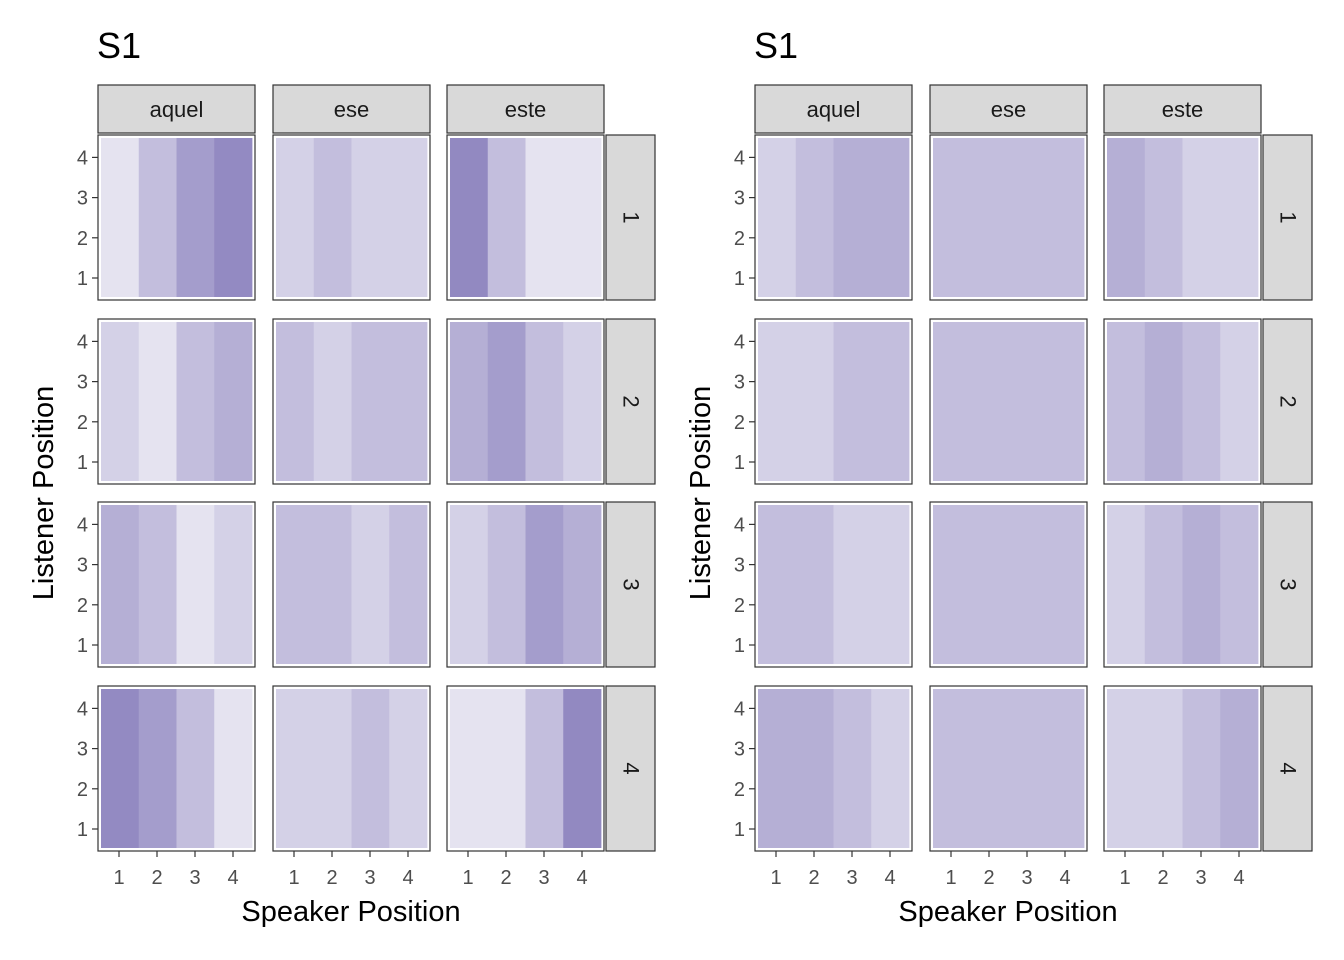 The height and width of the screenshot is (960, 1344). Describe the element at coordinates (526, 109) in the screenshot. I see `column-strip-label: este` at that location.